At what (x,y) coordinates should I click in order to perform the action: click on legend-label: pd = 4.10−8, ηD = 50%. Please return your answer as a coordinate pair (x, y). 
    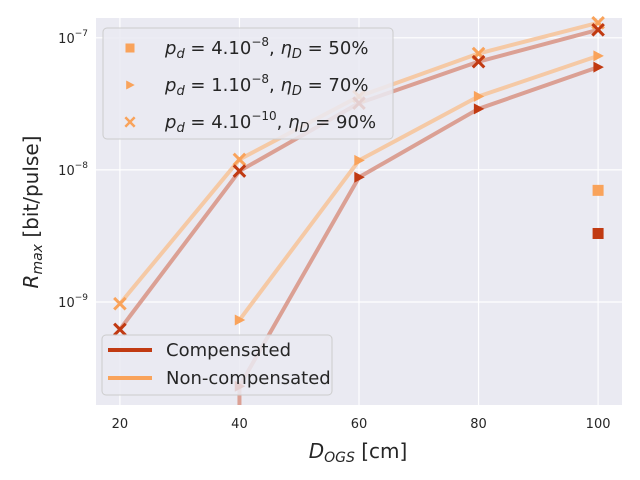
    Looking at the image, I should click on (266, 48).